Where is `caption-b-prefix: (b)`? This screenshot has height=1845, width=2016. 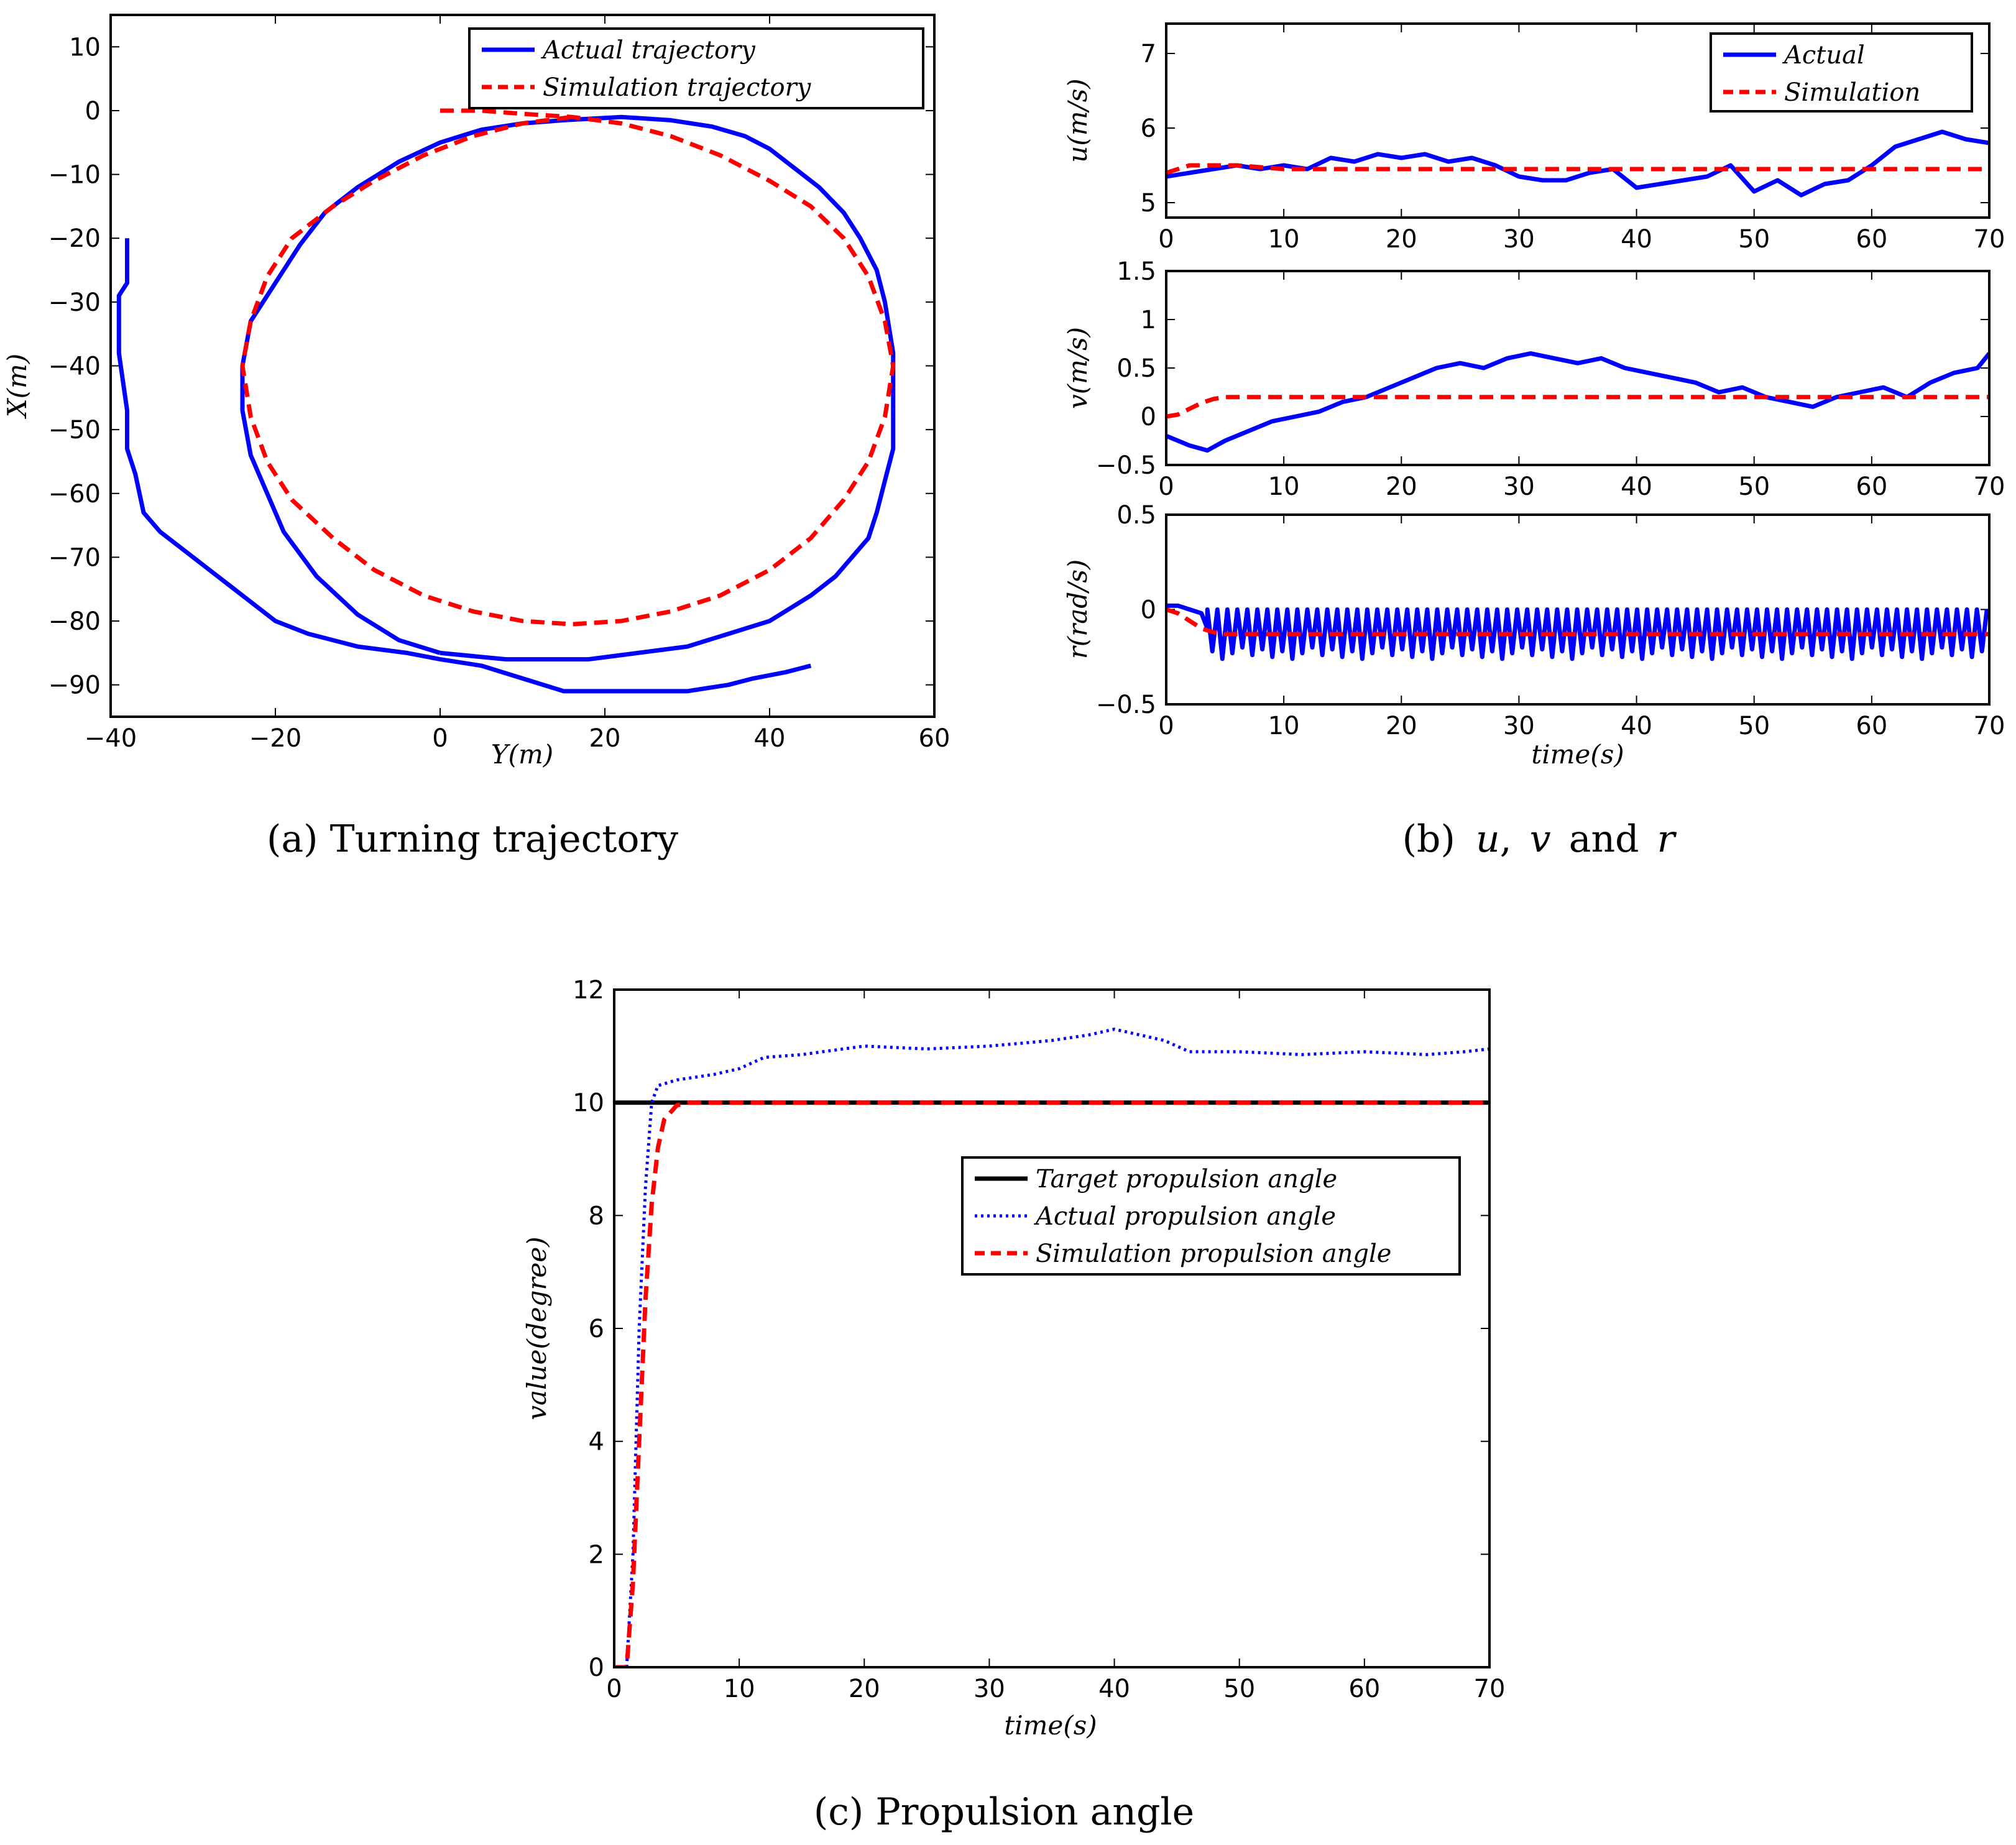
caption-b-prefix: (b) is located at coordinates (1428, 839).